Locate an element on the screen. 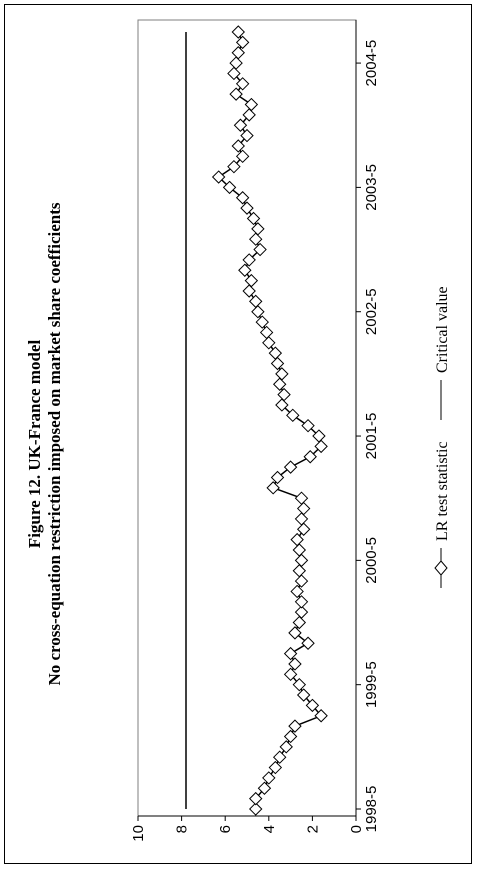 The width and height of the screenshot is (477, 870). time-tick-label: 1999-5 is located at coordinates (371, 684).